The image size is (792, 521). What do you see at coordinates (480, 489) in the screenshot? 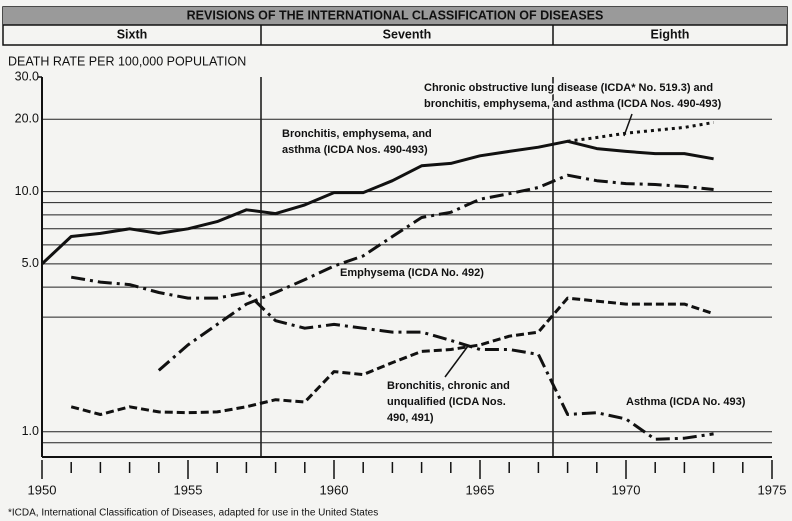
I see `x-tick-label: 1965` at bounding box center [480, 489].